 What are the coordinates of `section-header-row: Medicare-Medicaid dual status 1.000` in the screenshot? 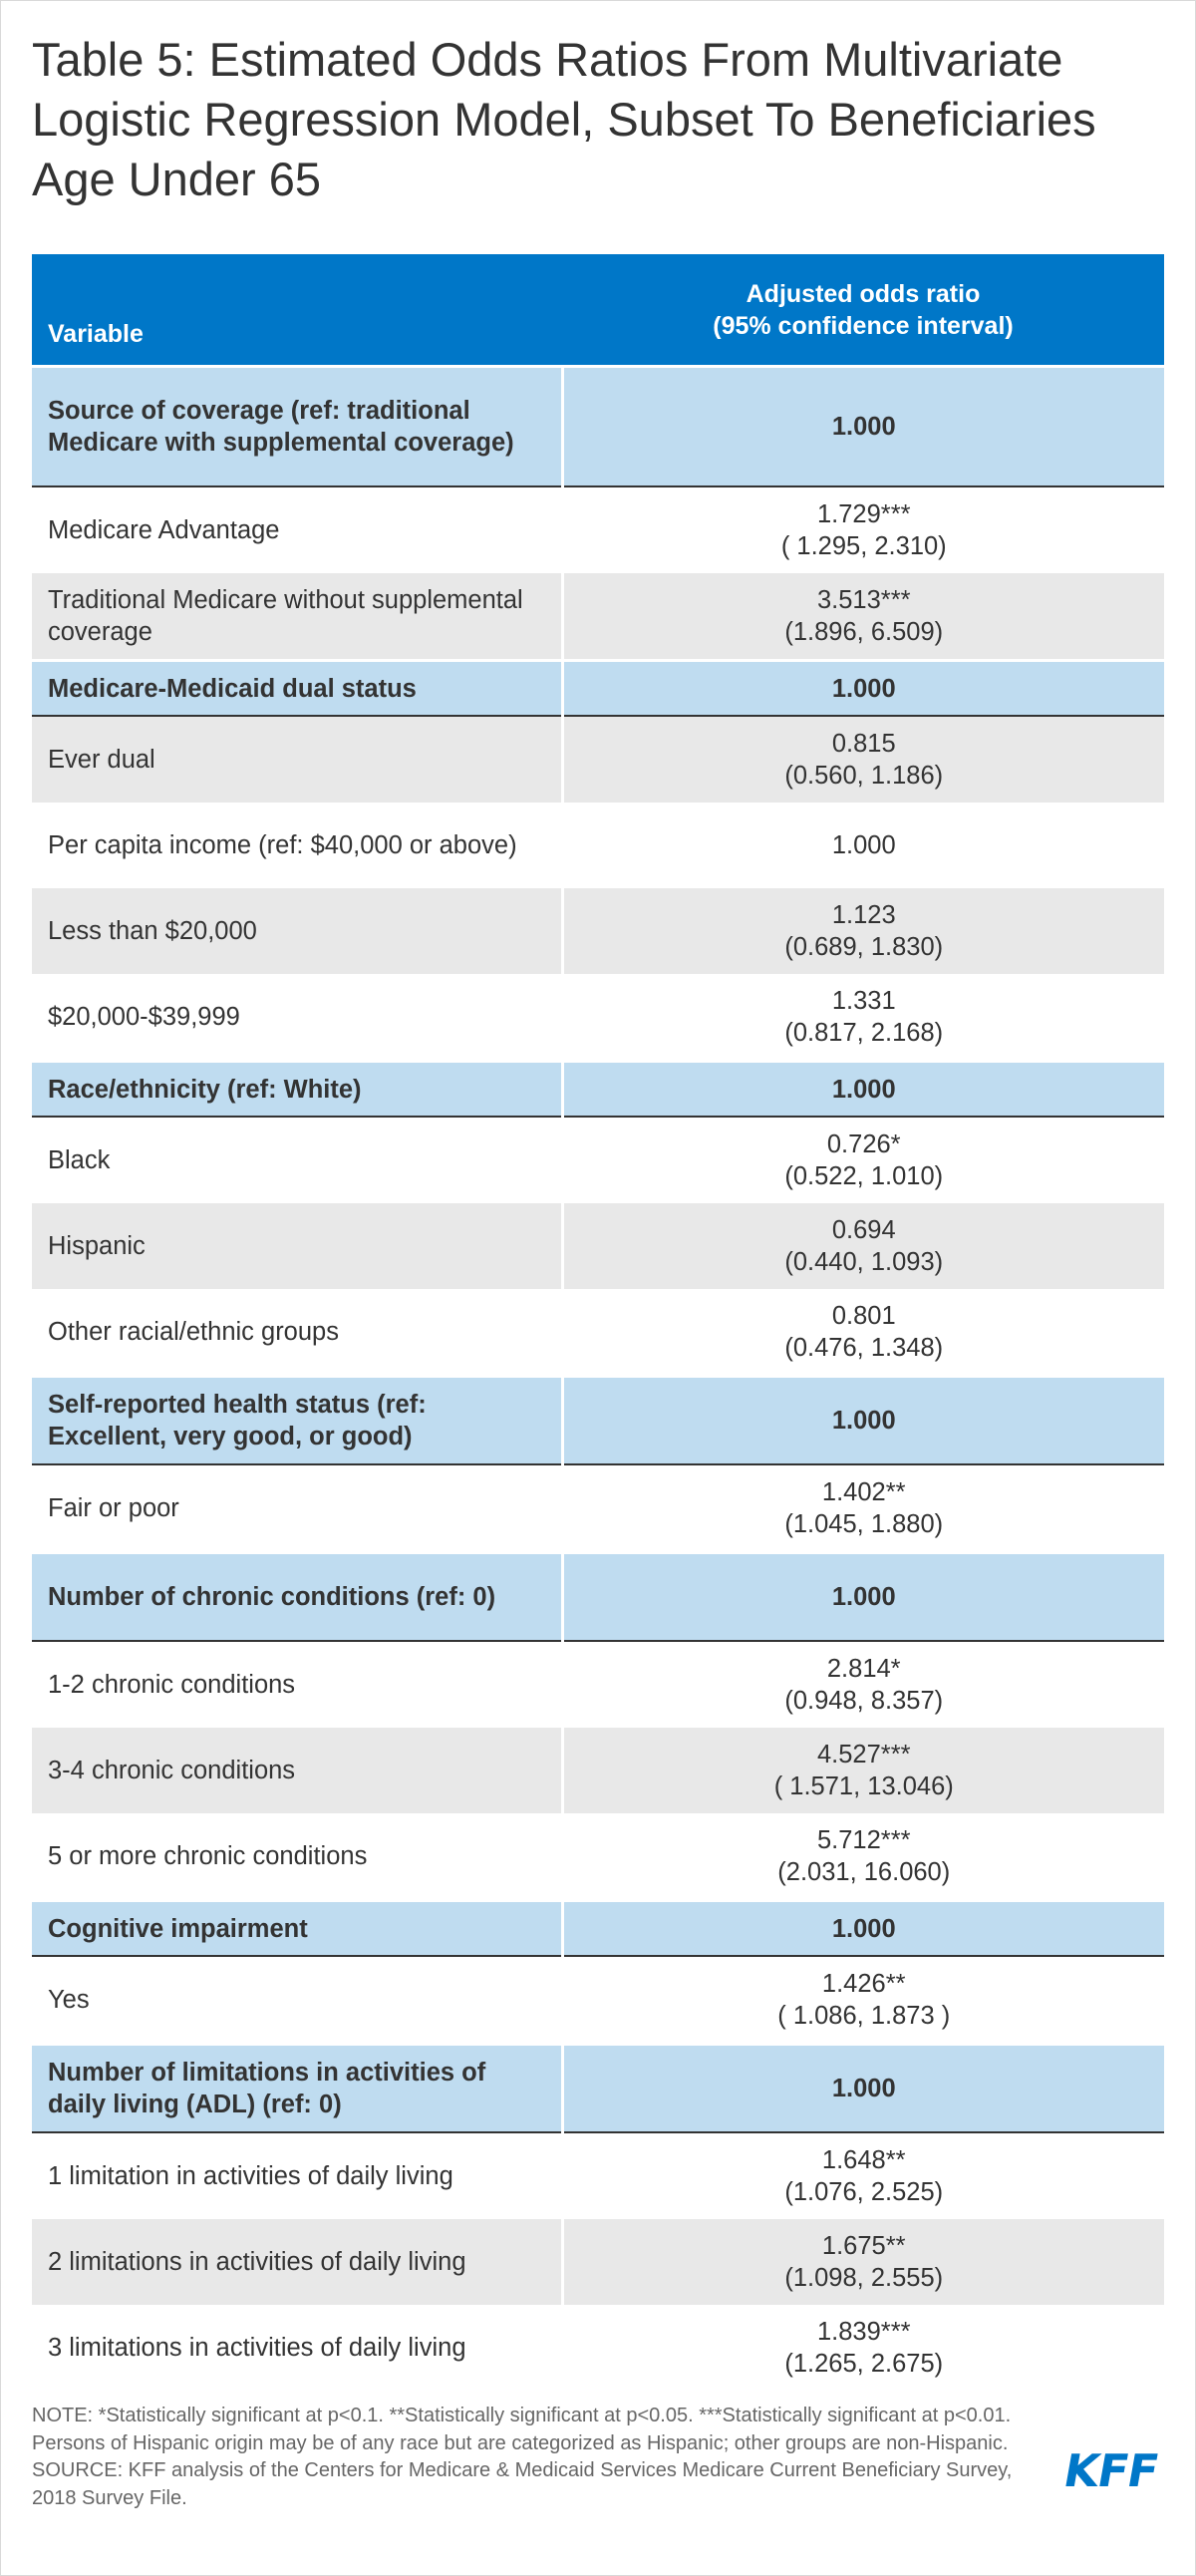 It's located at (598, 688).